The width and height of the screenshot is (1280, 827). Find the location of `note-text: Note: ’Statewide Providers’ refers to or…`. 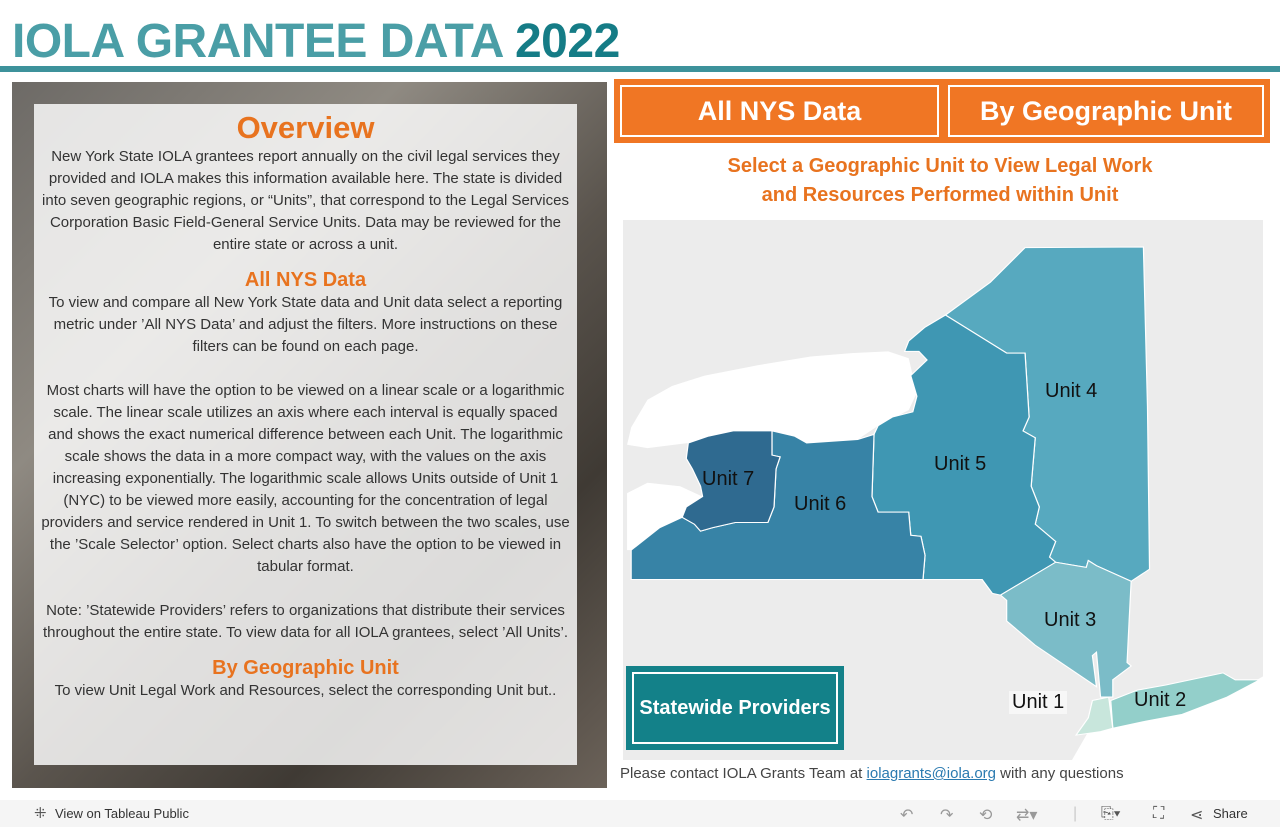

note-text: Note: ’Statewide Providers’ refers to or… is located at coordinates (305, 621).